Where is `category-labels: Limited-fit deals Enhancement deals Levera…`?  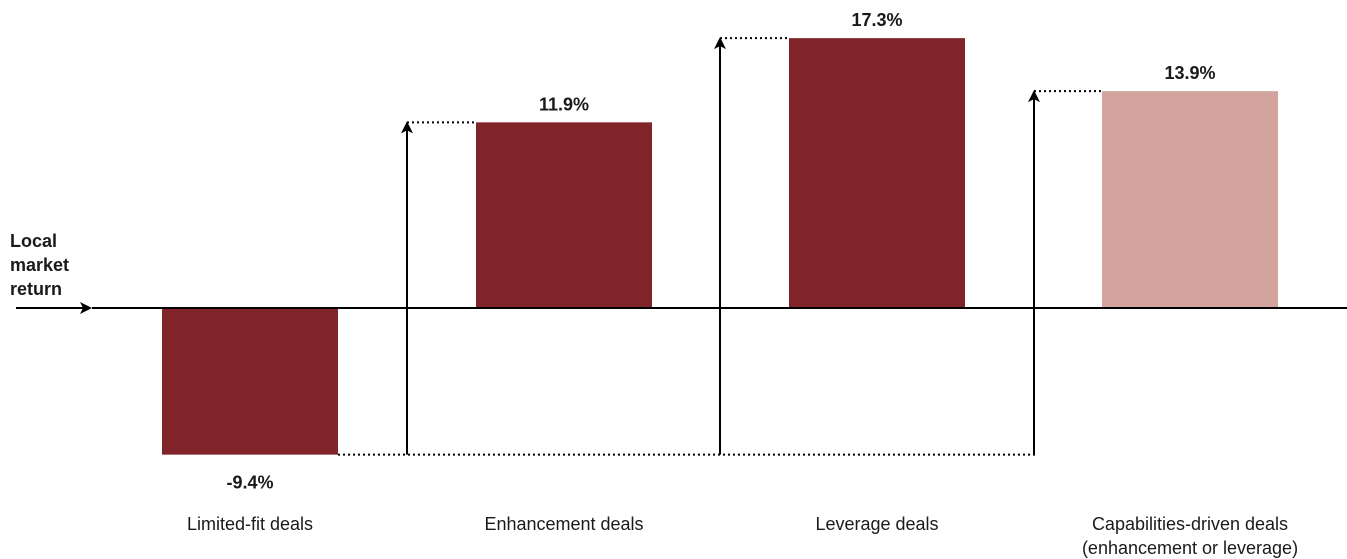
category-labels: Limited-fit deals Enhancement deals Levera… is located at coordinates (742, 536).